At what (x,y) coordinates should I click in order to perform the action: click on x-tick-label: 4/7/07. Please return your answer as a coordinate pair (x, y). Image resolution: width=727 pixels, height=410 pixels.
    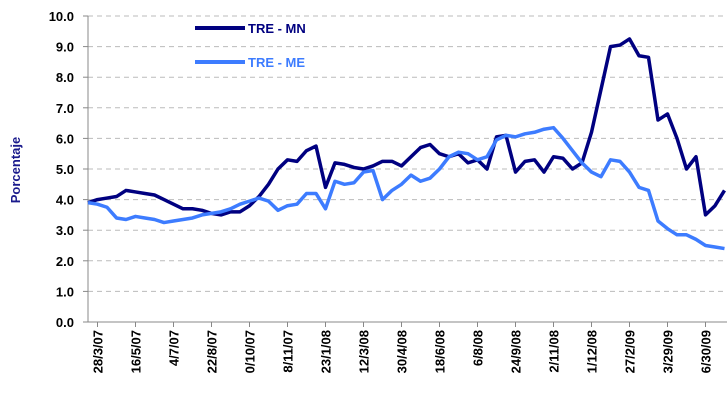
    Looking at the image, I should click on (174, 348).